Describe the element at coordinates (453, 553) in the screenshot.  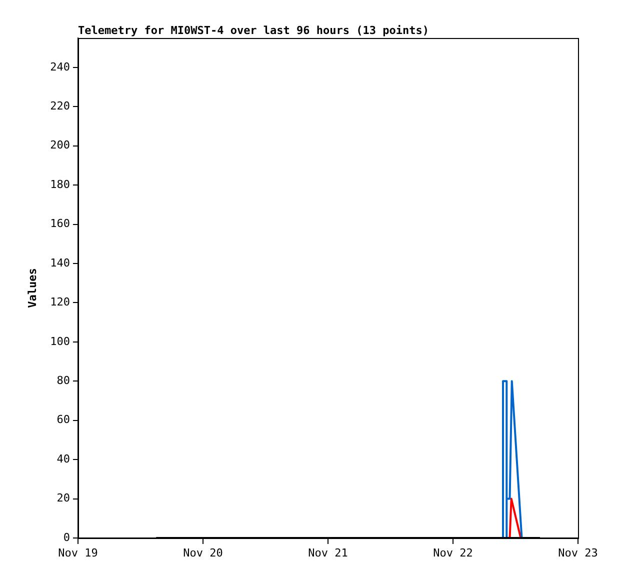
I see `x-tick-label: Nov 22` at that location.